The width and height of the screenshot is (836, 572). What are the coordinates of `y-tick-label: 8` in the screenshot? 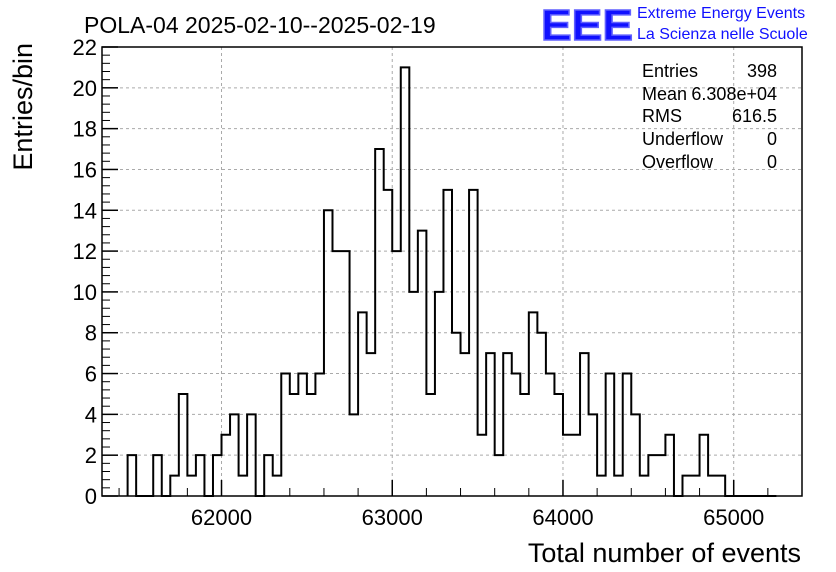 It's located at (91, 333).